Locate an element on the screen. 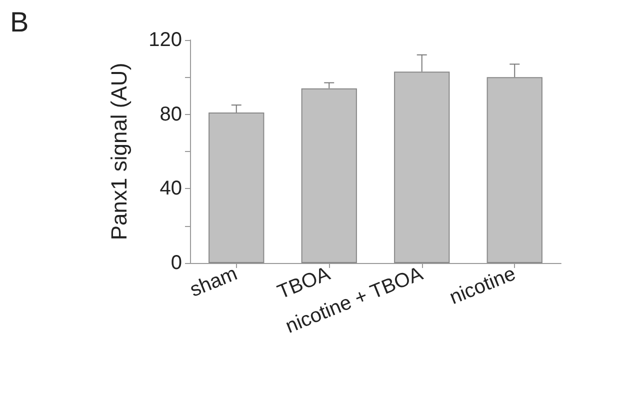  y-tick-label: 0 is located at coordinates (176, 263).